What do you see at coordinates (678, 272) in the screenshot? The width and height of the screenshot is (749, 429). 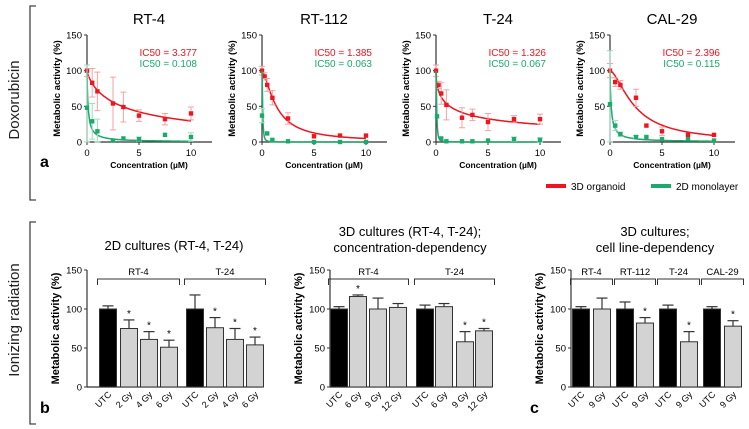 I see `group-label: T-24` at bounding box center [678, 272].